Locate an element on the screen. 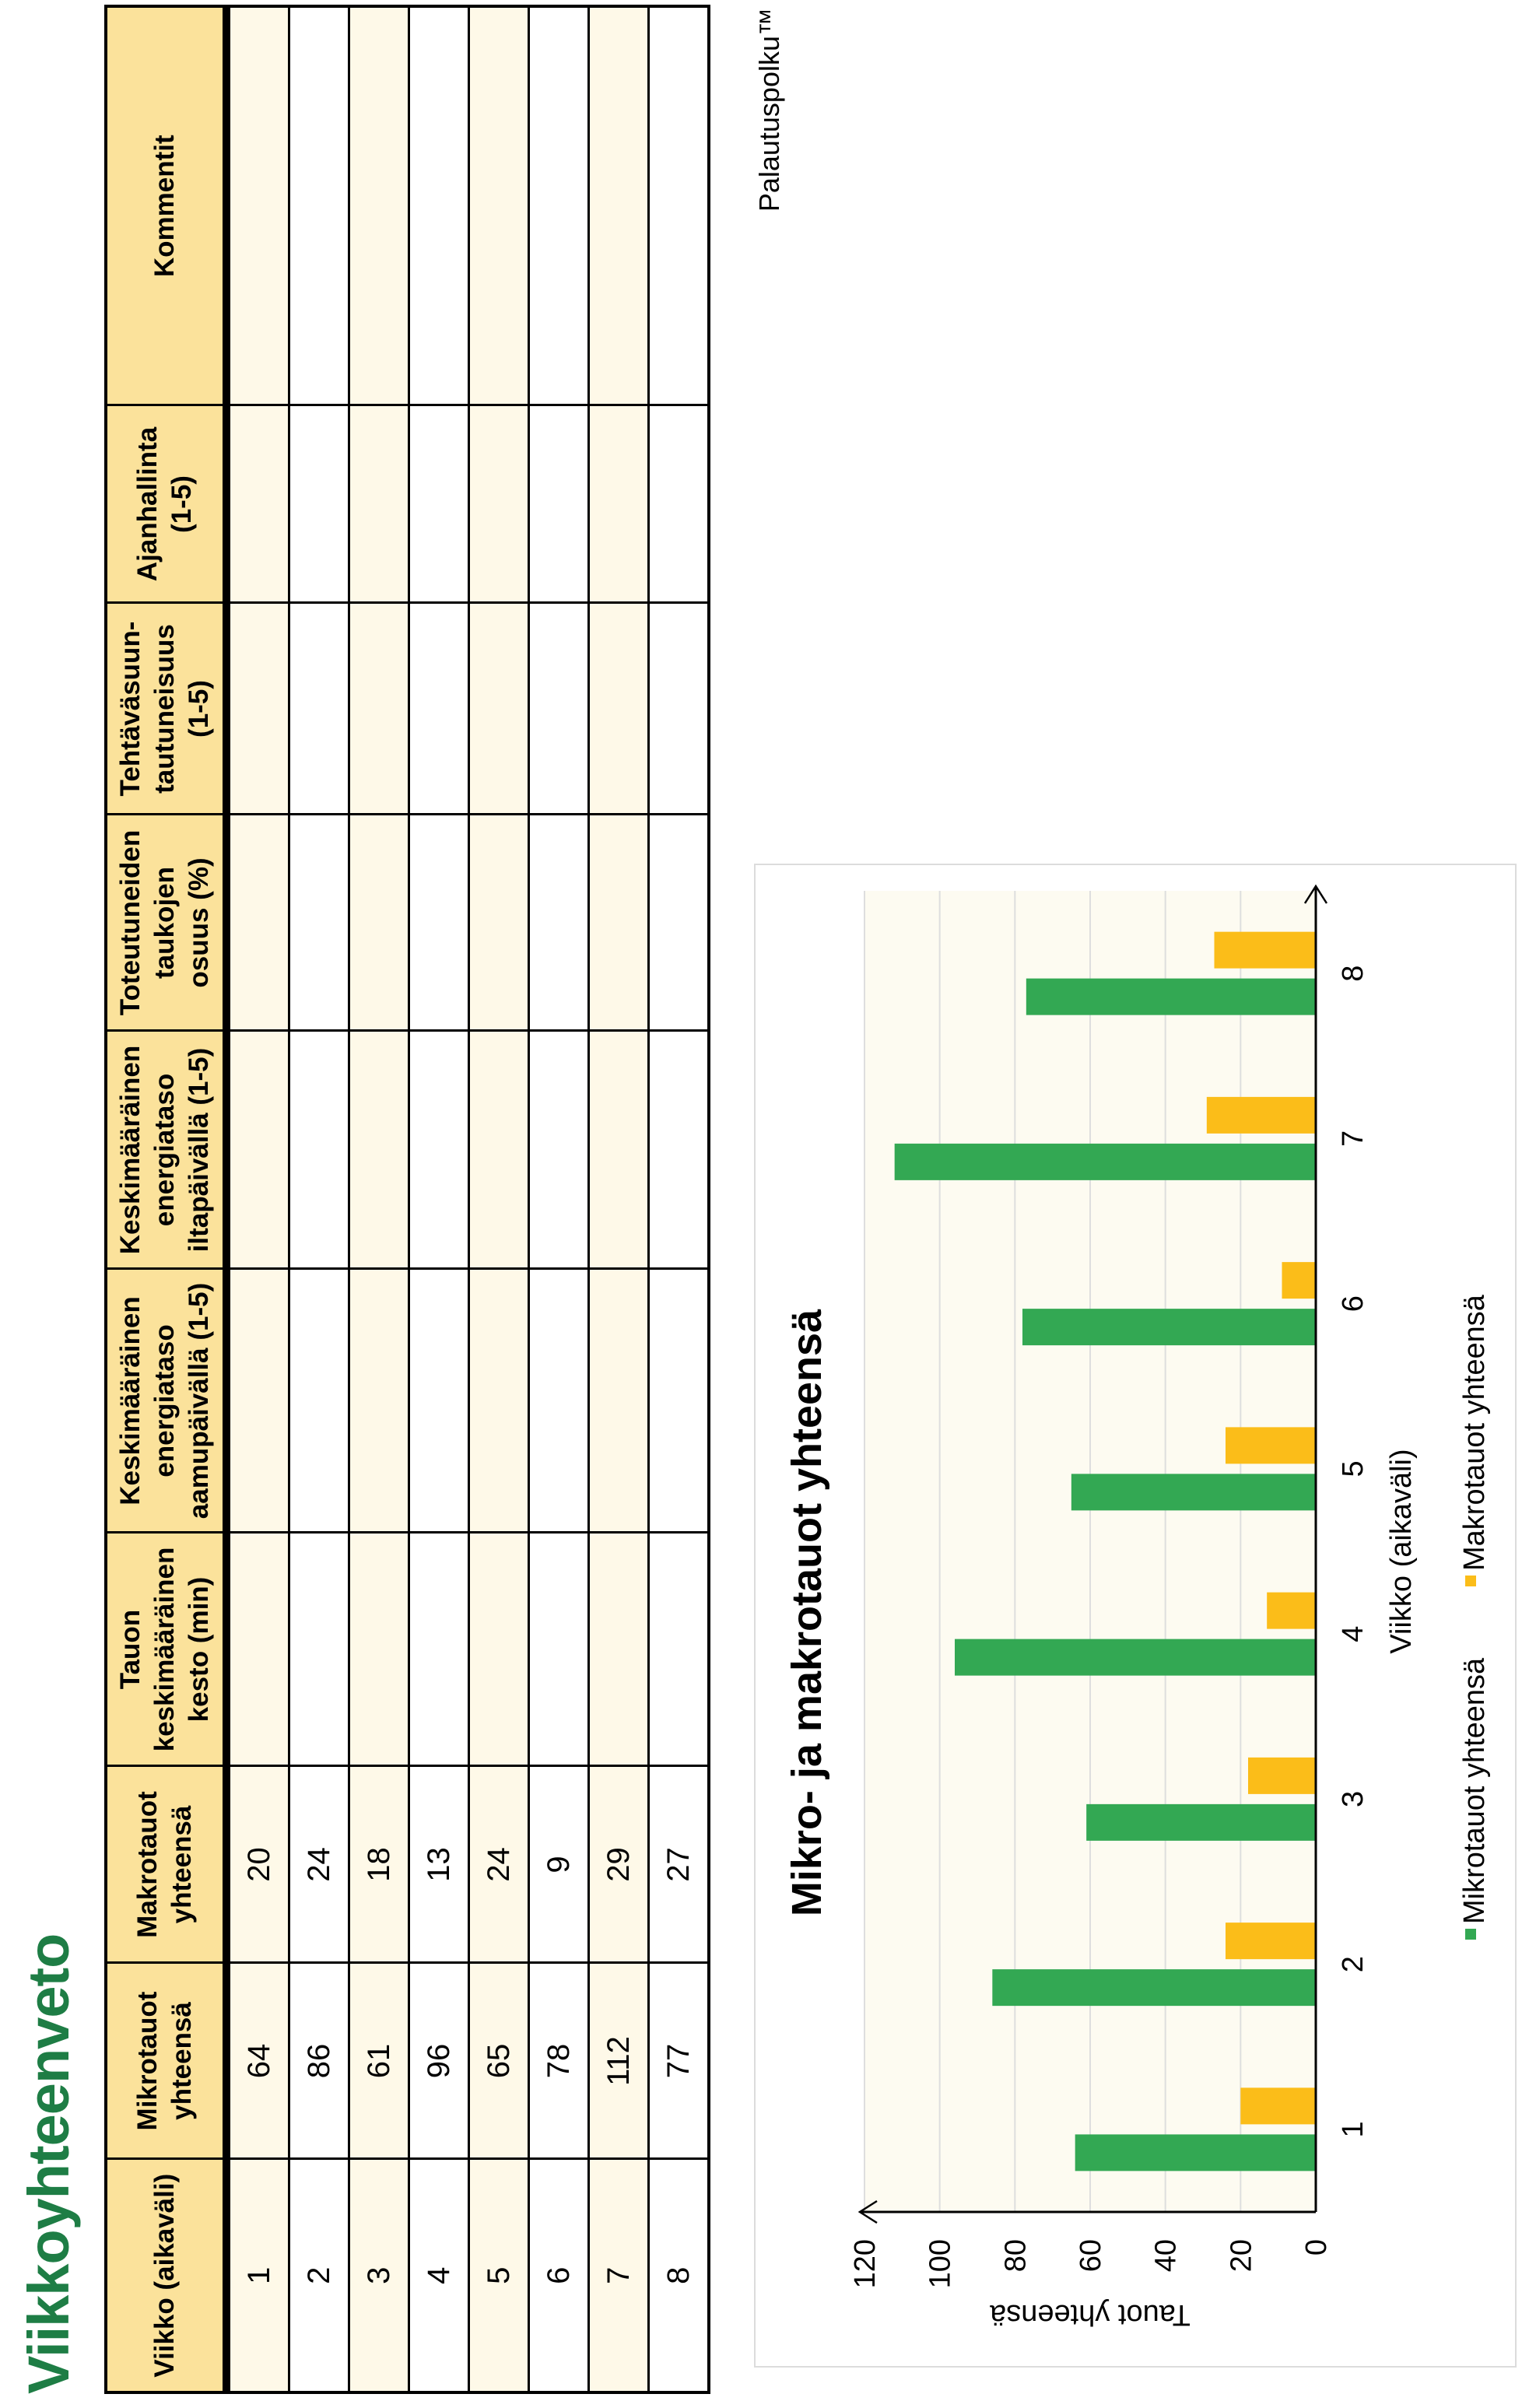 The height and width of the screenshot is (2408, 1529). column-header-line: Kommentit is located at coordinates (165, 206).